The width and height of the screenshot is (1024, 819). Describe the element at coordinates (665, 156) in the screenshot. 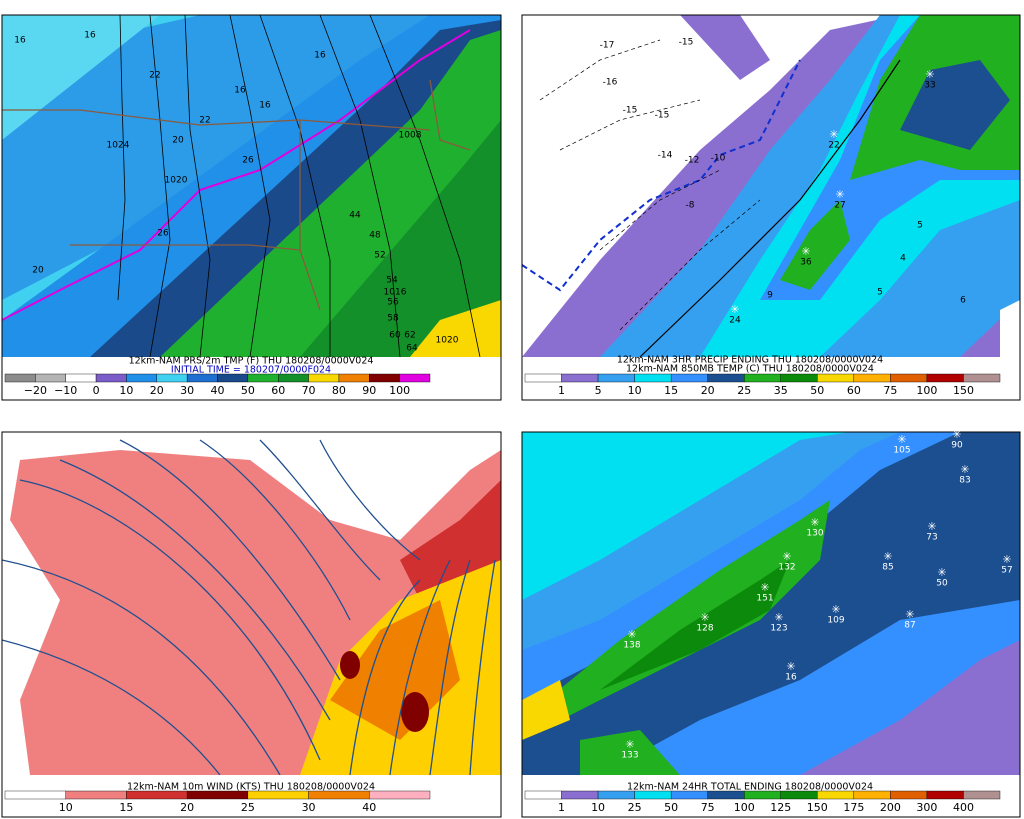

I see `map-label: -14` at that location.